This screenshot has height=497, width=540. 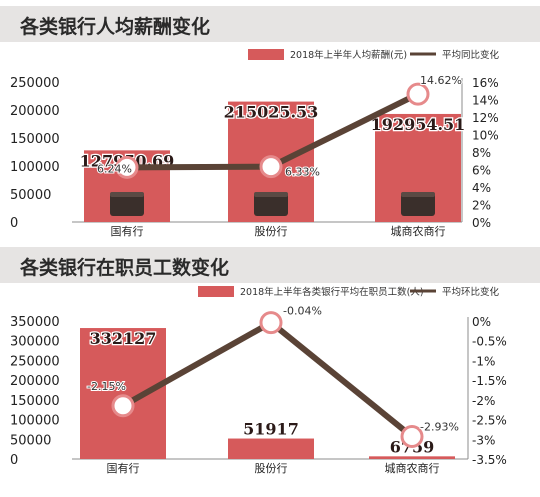 I want to click on legend-bar-label: 2018年上半年人均薪酬(元), so click(x=348, y=55).